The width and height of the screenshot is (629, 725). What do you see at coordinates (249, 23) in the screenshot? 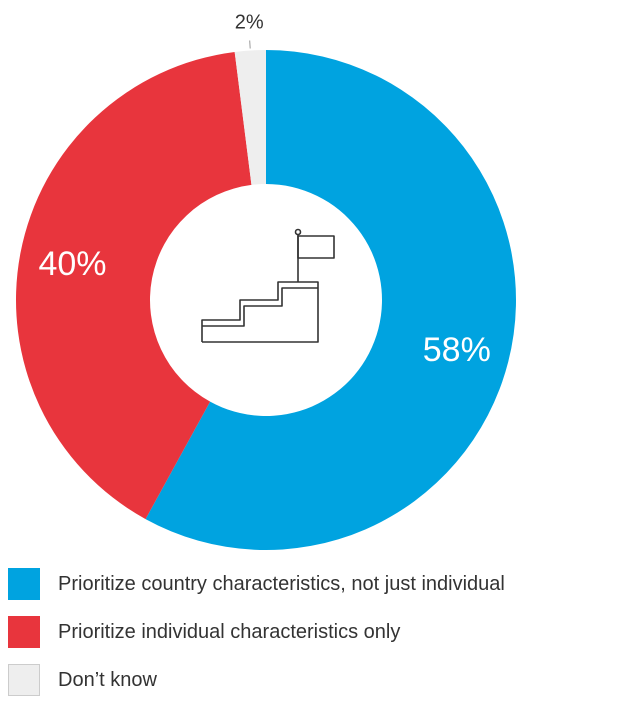
I see `slice-label-2: 2%` at bounding box center [249, 23].